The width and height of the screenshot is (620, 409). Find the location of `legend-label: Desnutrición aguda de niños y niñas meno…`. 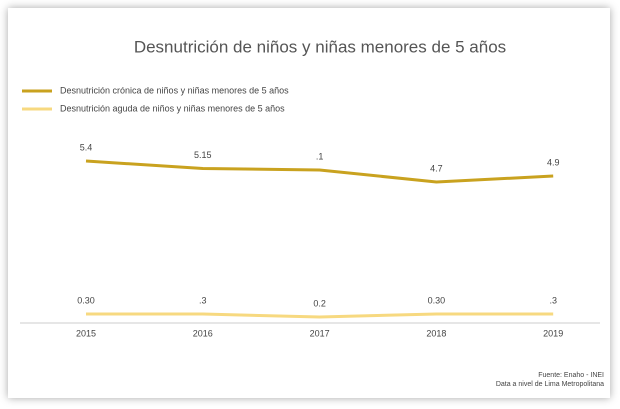

legend-label: Desnutrición aguda de niños y niñas meno… is located at coordinates (172, 108).